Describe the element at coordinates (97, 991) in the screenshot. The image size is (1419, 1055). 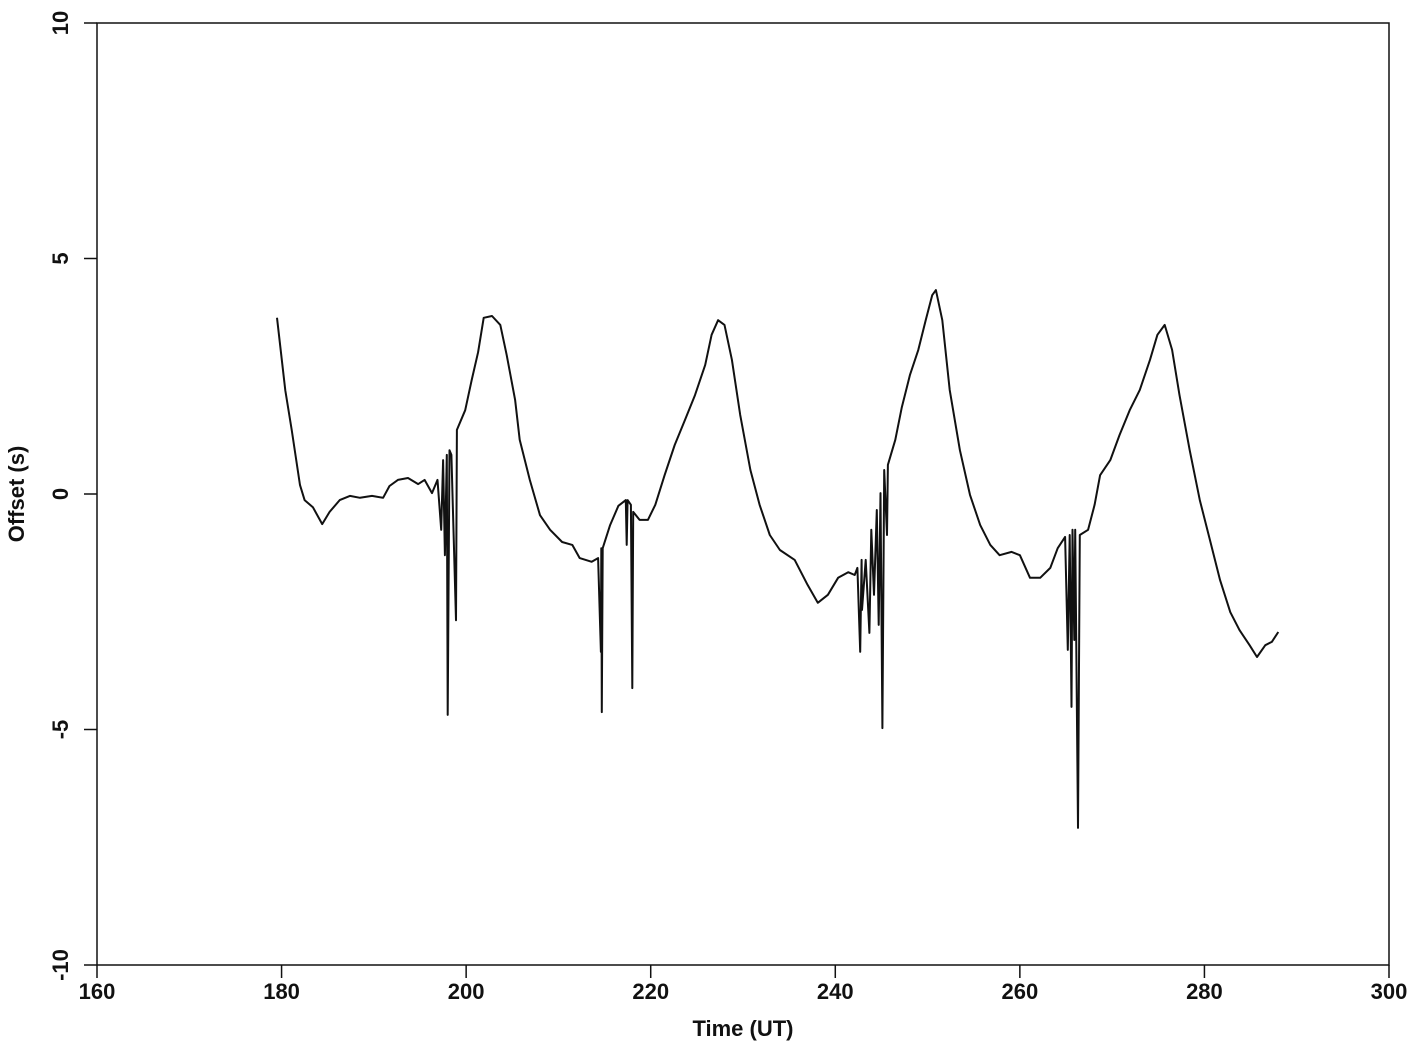
I see `x-tick-label: 160` at that location.